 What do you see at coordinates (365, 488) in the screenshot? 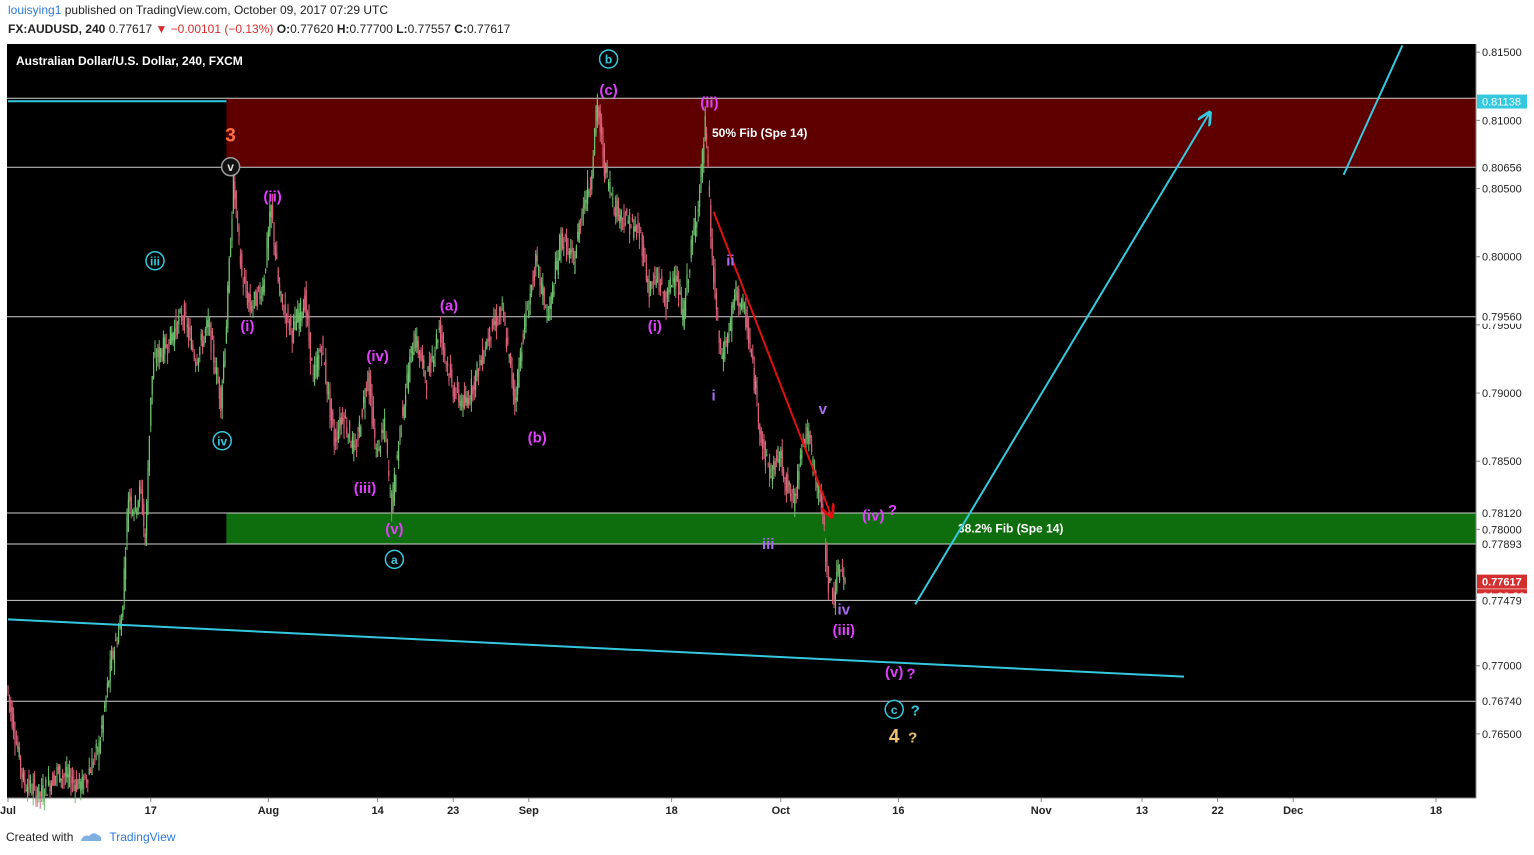
I see `wave-label: (iii)` at bounding box center [365, 488].